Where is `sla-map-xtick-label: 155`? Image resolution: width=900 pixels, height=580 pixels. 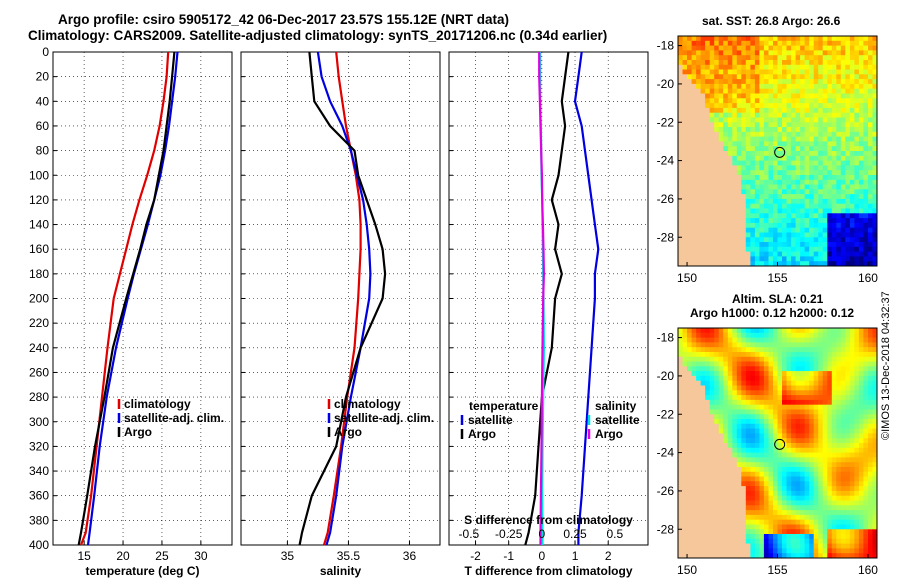 sla-map-xtick-label: 155 is located at coordinates (777, 570).